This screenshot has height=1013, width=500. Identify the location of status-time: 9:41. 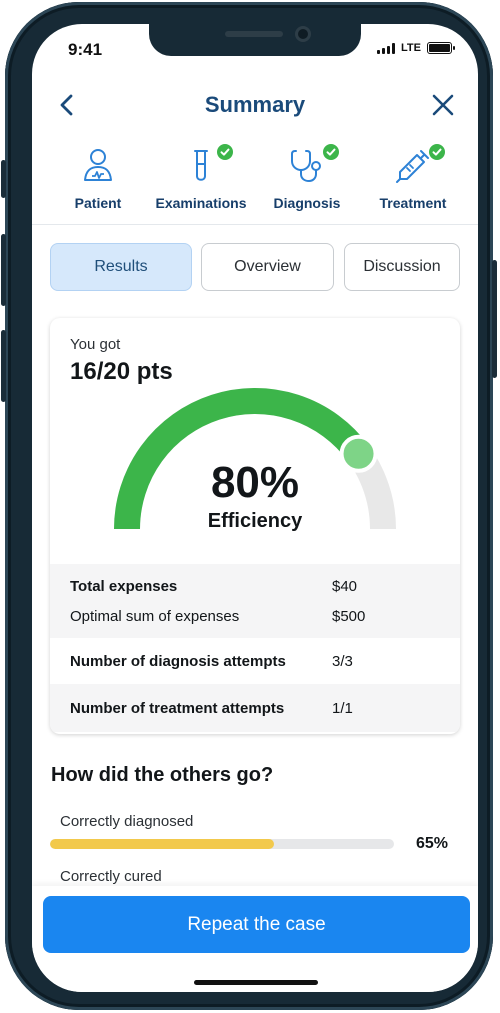
(85, 49).